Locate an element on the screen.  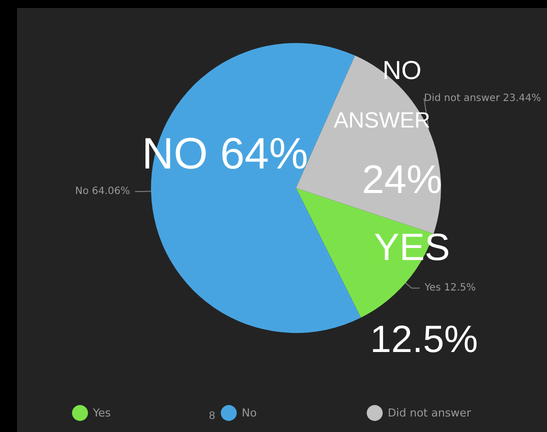
text: NO is located at coordinates (402, 70).